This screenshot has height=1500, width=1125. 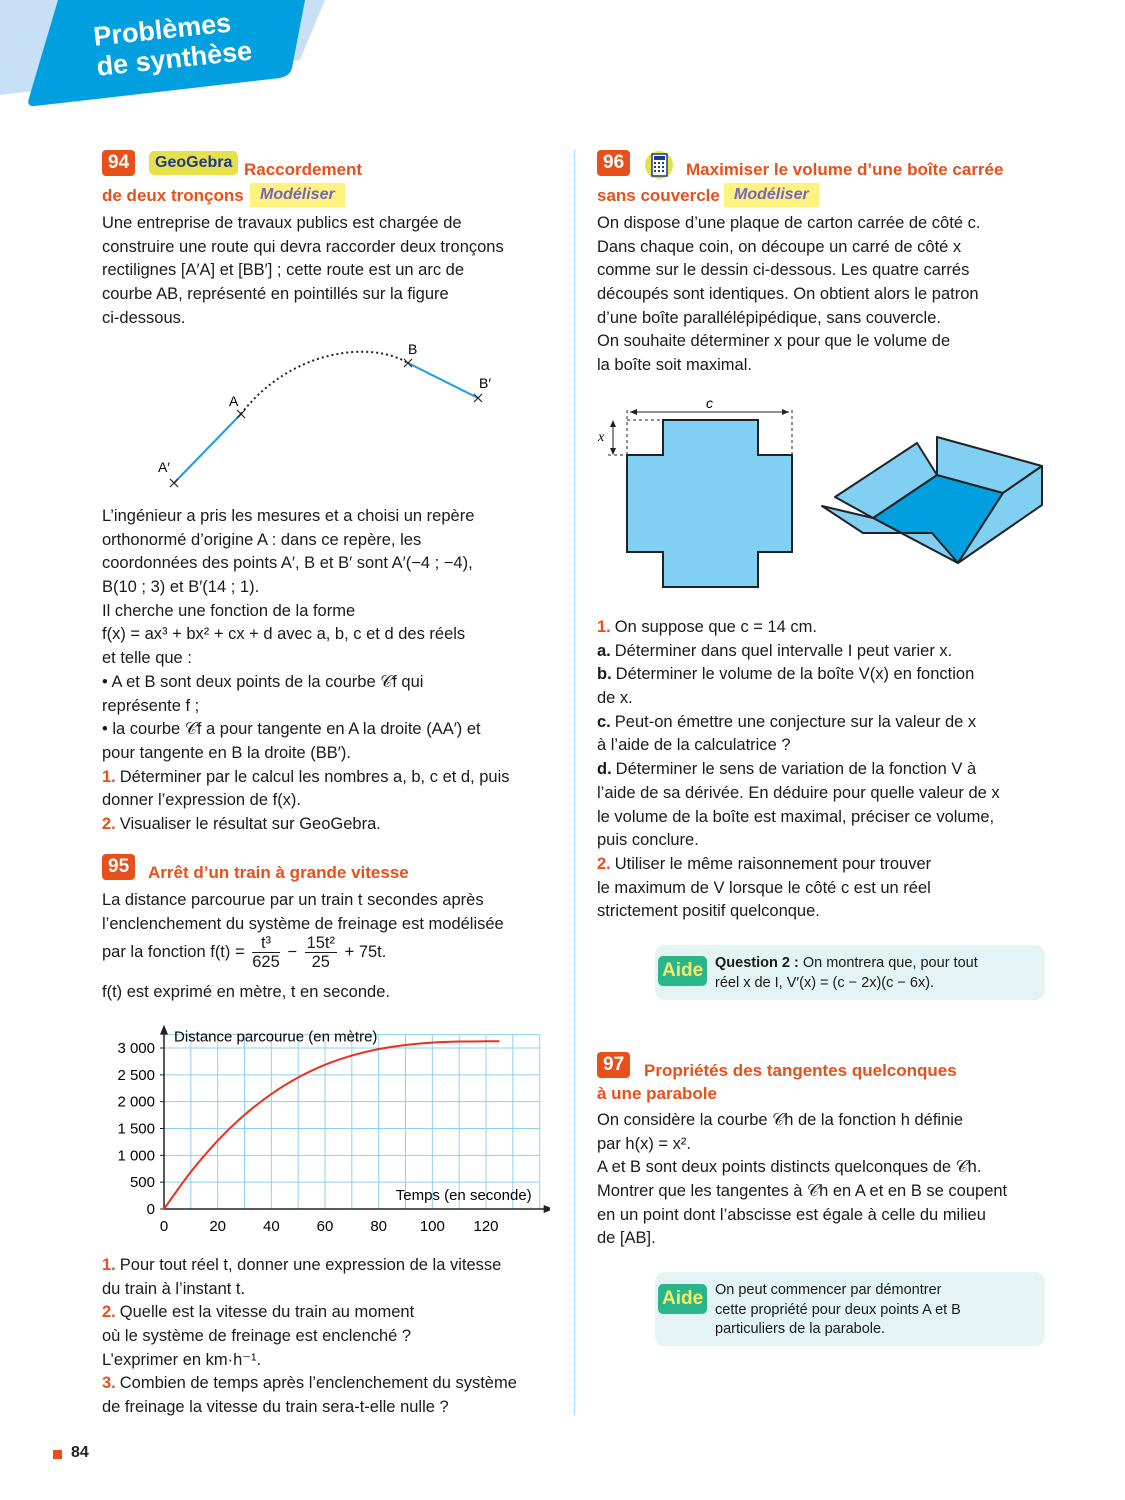 I want to click on hint-line2: réel x de I, V′(x) = (c − 2x)(c − 6x)., so click(x=825, y=982).